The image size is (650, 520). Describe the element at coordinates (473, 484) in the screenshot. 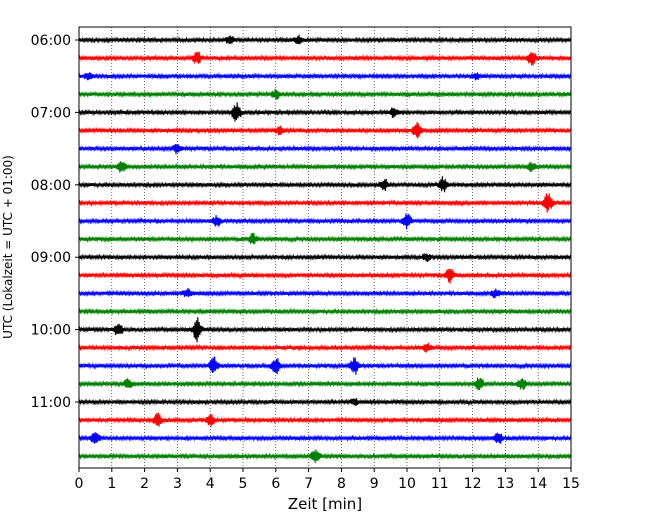

I see `x-tick-label: 12` at that location.